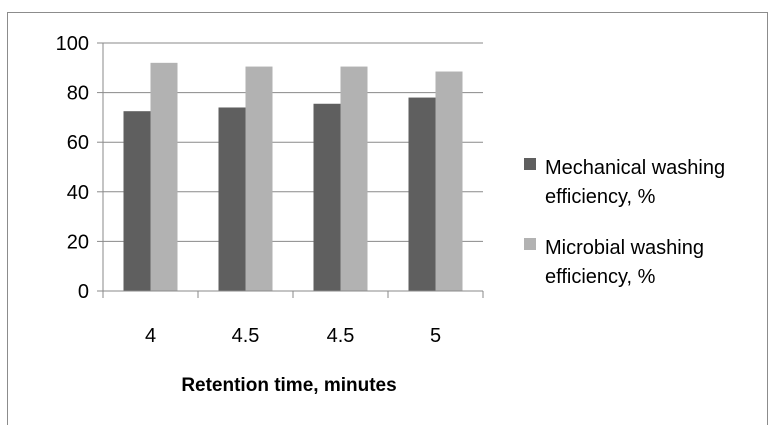  I want to click on legend-label: Mechanical washing, so click(635, 168).